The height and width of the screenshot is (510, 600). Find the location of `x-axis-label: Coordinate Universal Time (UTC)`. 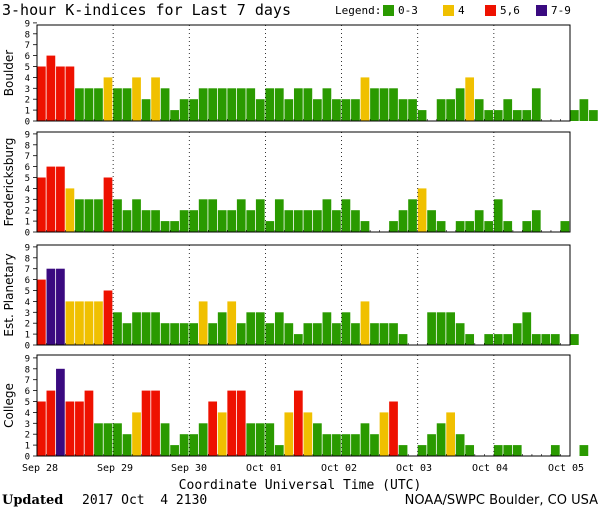

x-axis-label: Coordinate Universal Time (UTC) is located at coordinates (300, 485).